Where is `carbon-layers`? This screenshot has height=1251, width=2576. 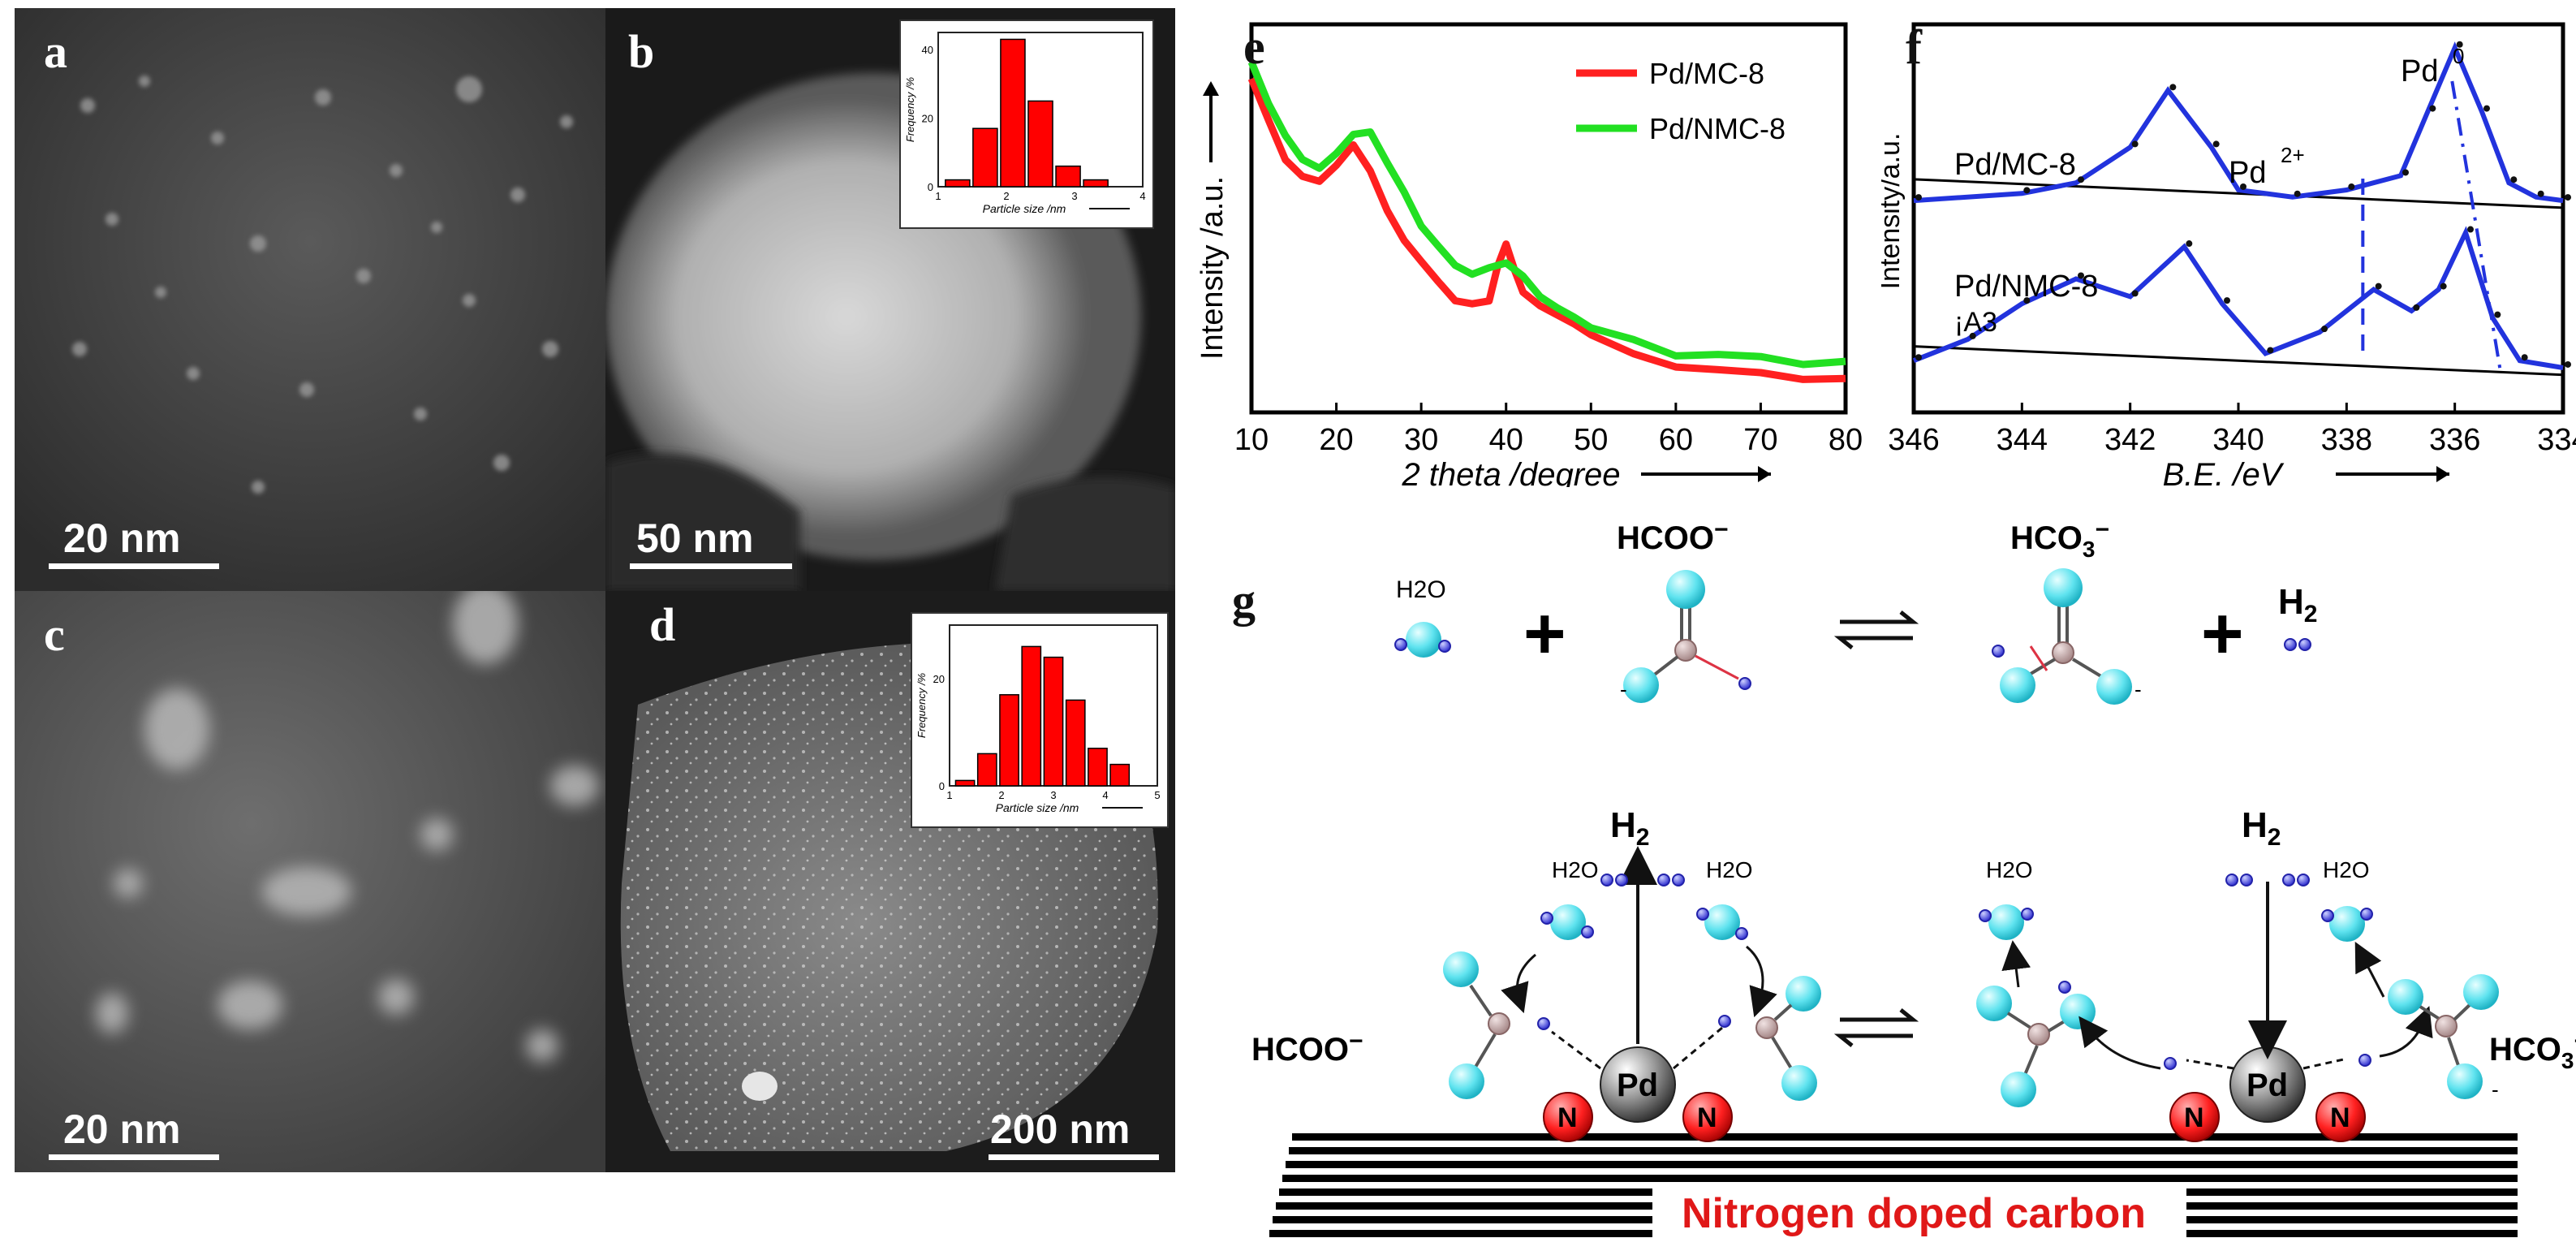
carbon-layers is located at coordinates (1894, 1185).